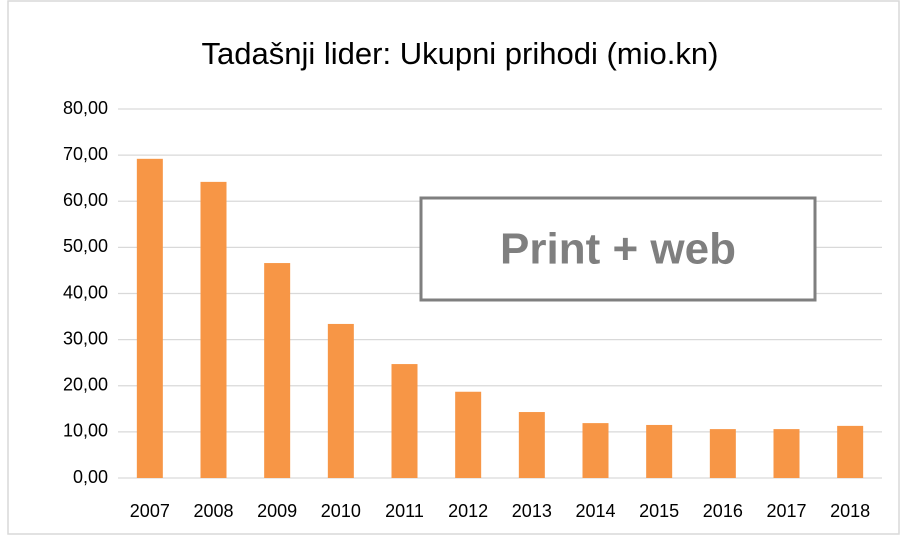 This screenshot has width=900, height=535. I want to click on annotation-box, so click(618, 249).